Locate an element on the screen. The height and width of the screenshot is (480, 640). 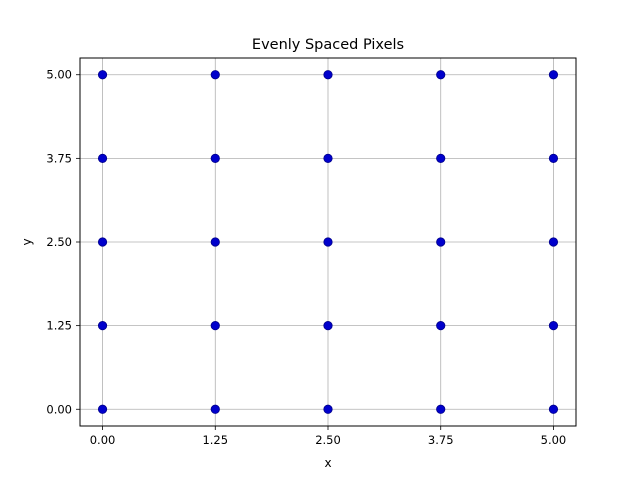
x-tick-label-1: 1.25 is located at coordinates (215, 440).